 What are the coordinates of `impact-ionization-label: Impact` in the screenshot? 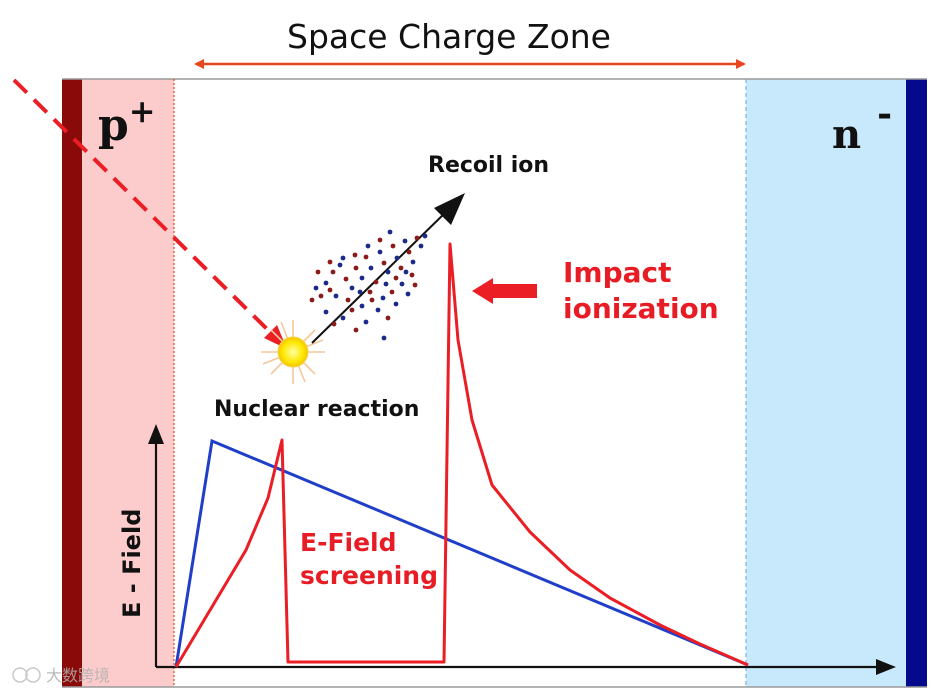 It's located at (617, 272).